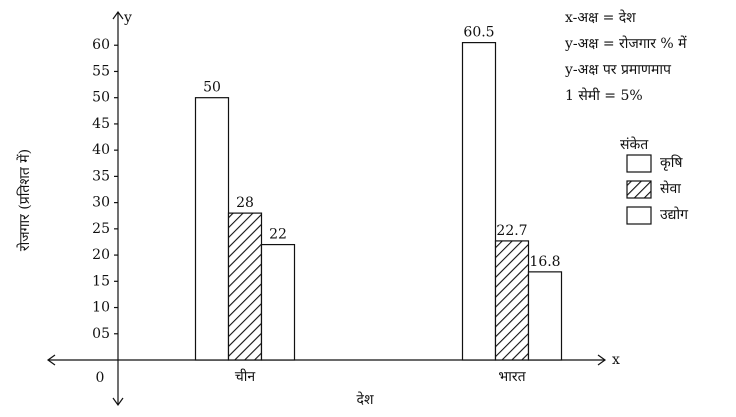 The height and width of the screenshot is (417, 736). I want to click on x-tick-label: भारत, so click(512, 377).